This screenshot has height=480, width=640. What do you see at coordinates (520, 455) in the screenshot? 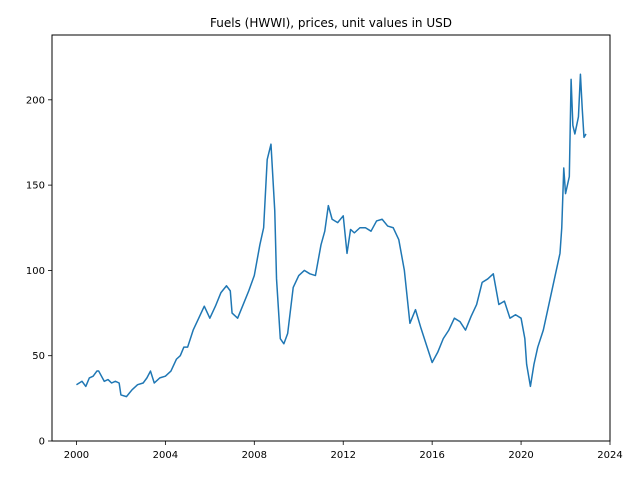
I see `x-tick-label: 2020` at bounding box center [520, 455].